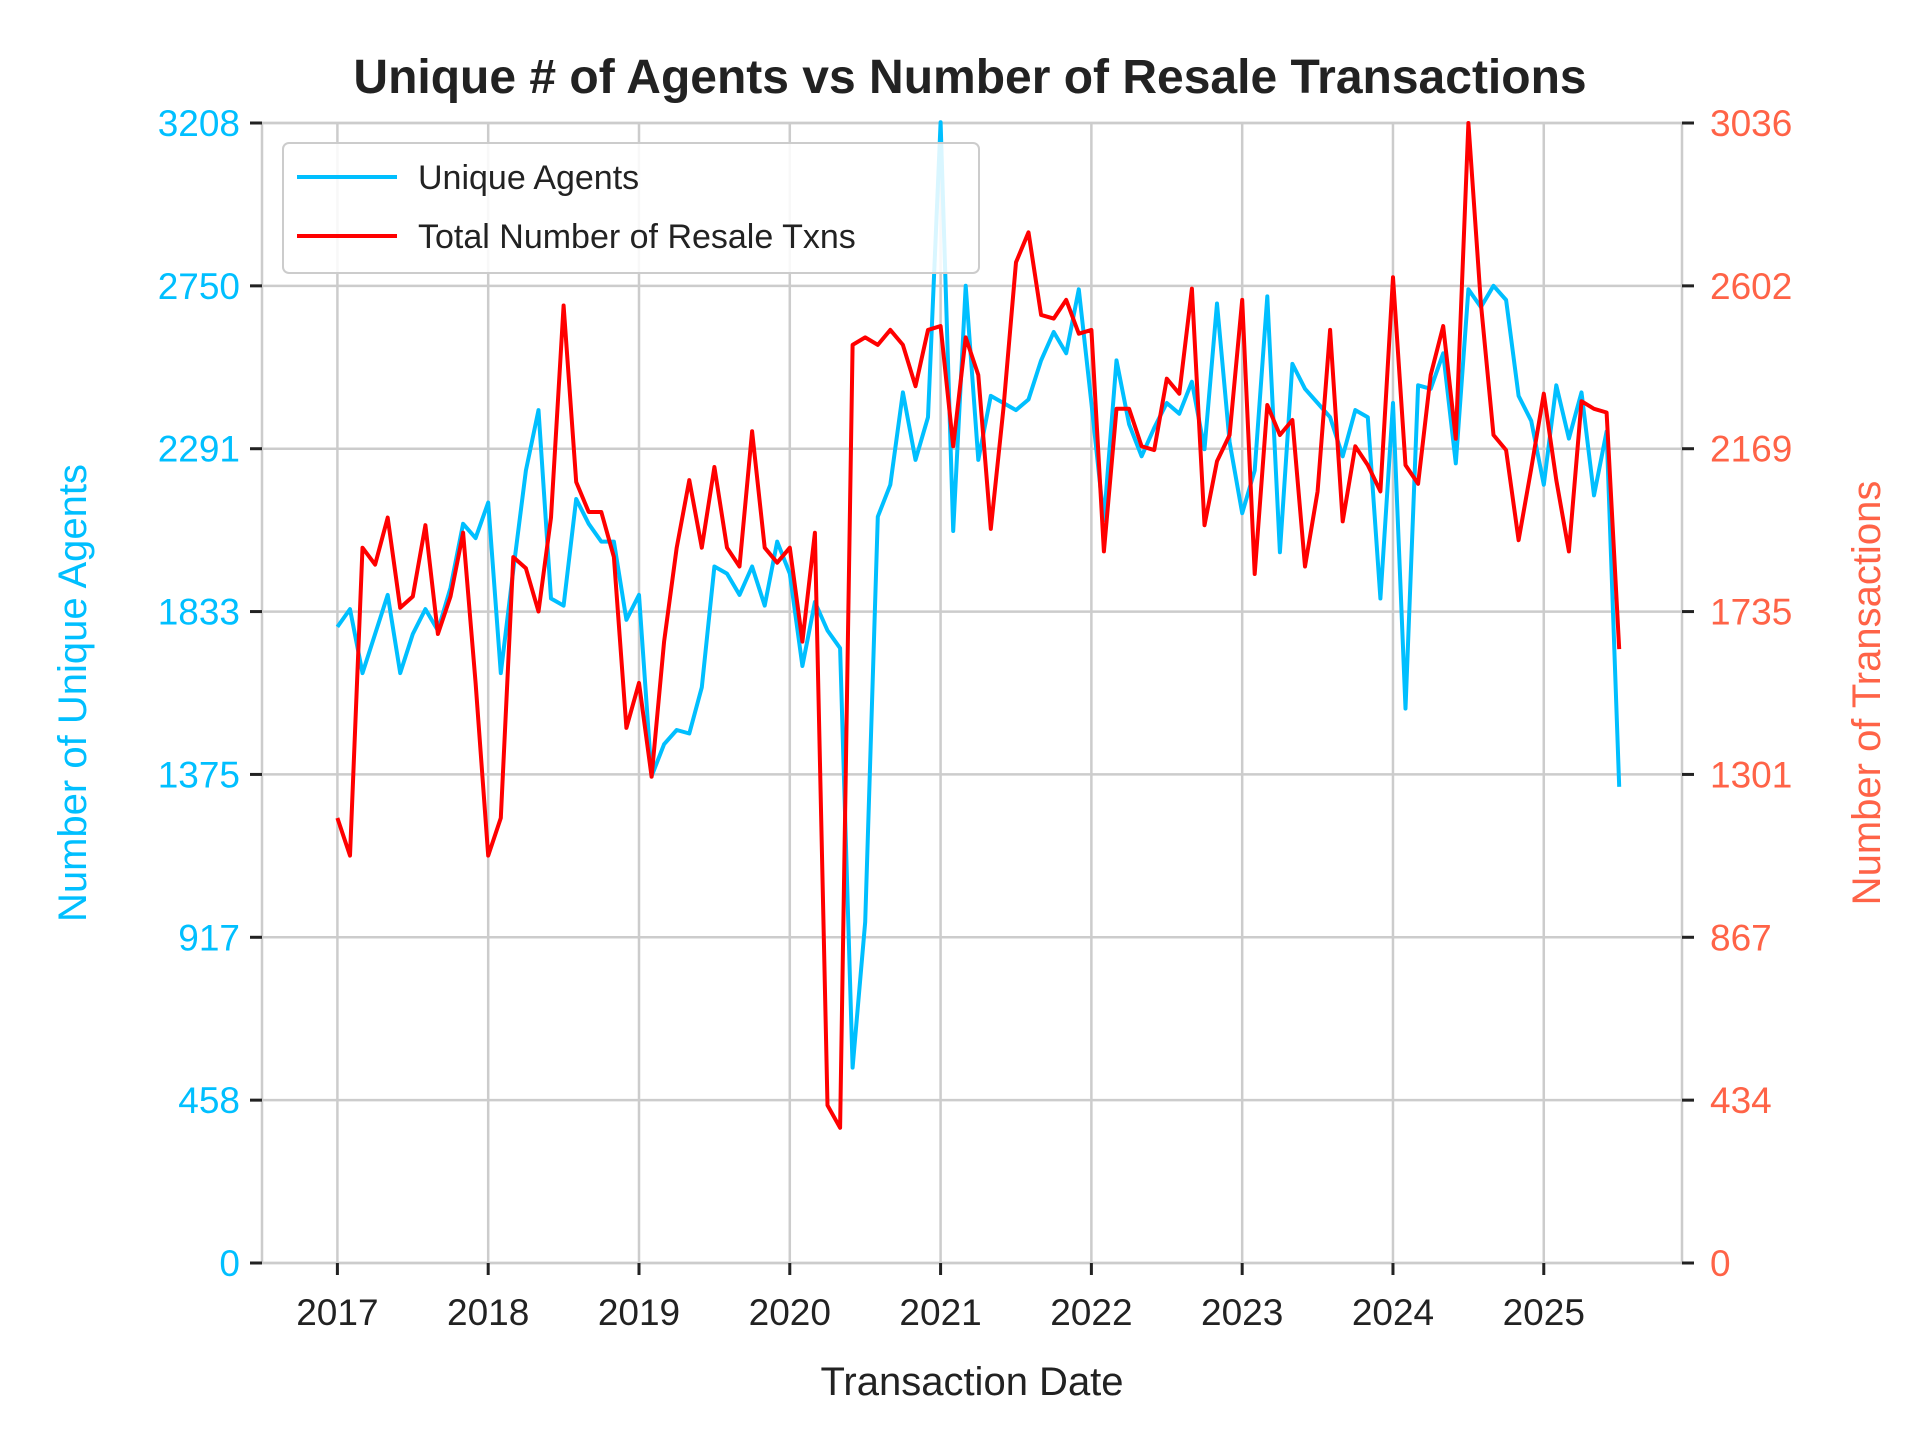  What do you see at coordinates (209, 1100) in the screenshot?
I see `y-left-tick-label: 458` at bounding box center [209, 1100].